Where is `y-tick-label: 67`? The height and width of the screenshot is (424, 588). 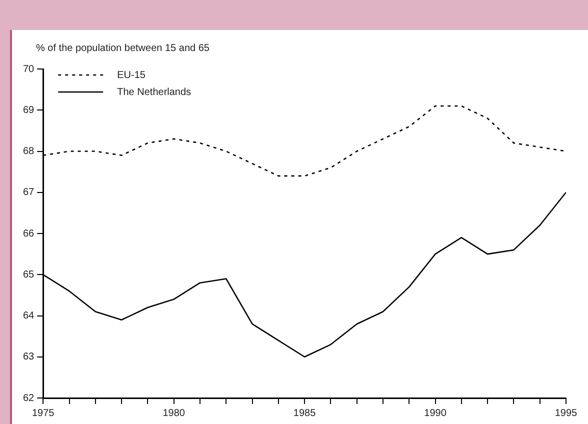
y-tick-label: 67 is located at coordinates (29, 192).